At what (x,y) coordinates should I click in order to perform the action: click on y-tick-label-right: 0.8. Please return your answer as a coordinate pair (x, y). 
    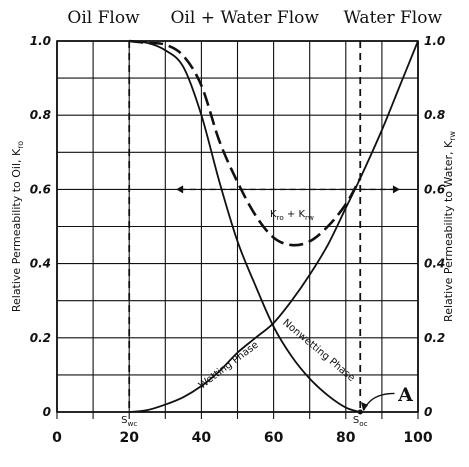
    Looking at the image, I should click on (434, 115).